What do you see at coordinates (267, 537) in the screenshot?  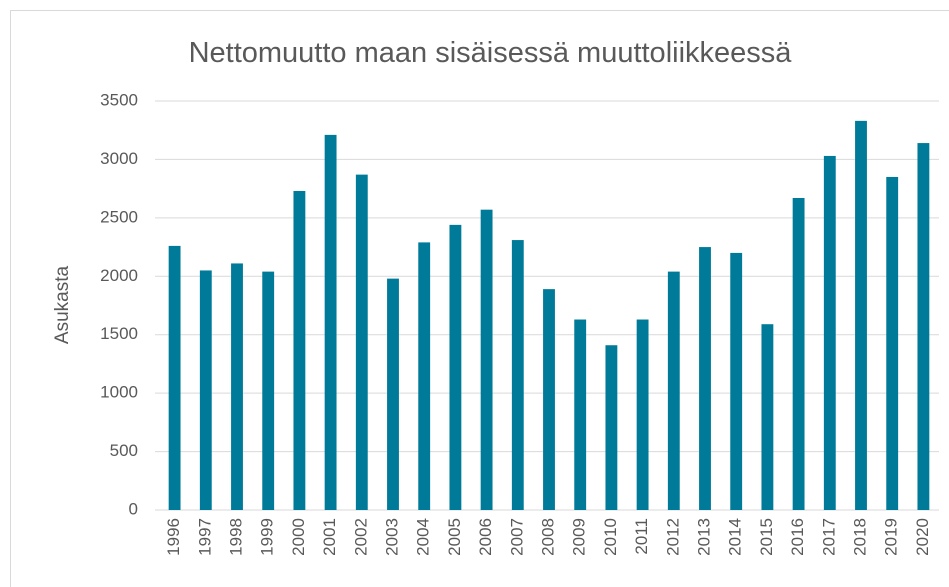 I see `x-tick-label: 1999` at bounding box center [267, 537].